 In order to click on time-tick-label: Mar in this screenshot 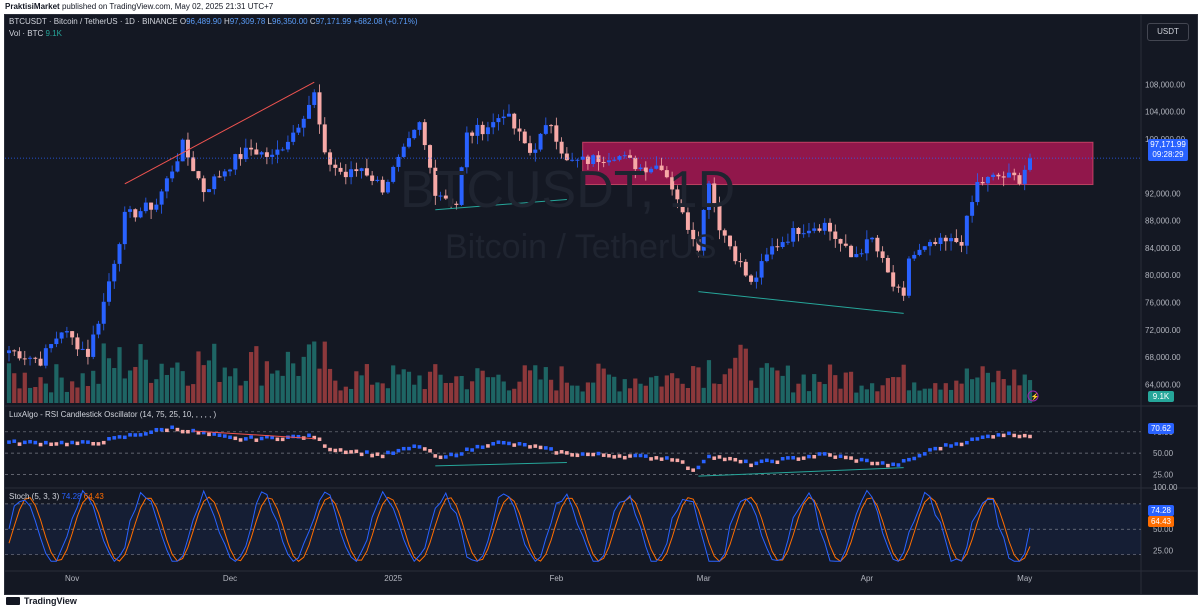, I will do `click(704, 578)`.